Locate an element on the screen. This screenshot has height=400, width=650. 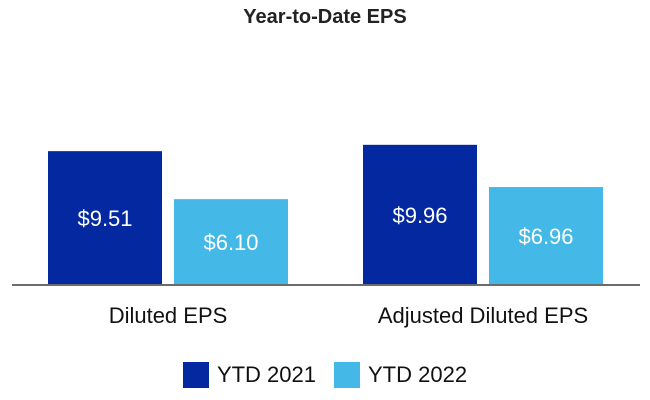
legend-item-series-1: YTD 2021 is located at coordinates (249, 375).